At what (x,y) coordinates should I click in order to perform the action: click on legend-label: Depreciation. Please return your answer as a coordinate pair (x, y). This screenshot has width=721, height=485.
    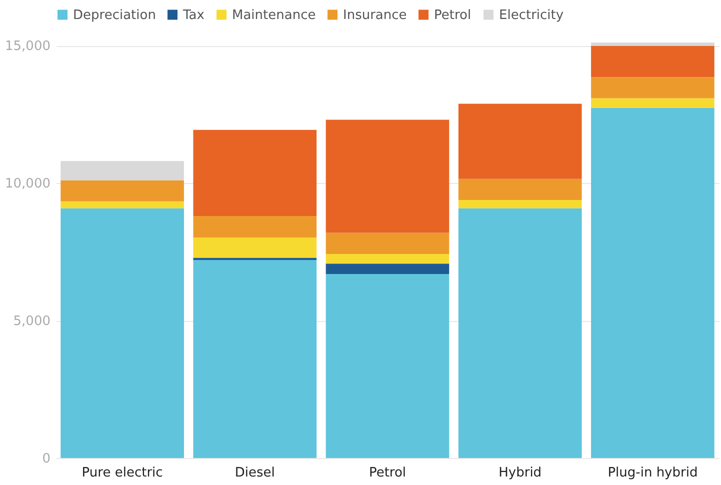
    Looking at the image, I should click on (114, 15).